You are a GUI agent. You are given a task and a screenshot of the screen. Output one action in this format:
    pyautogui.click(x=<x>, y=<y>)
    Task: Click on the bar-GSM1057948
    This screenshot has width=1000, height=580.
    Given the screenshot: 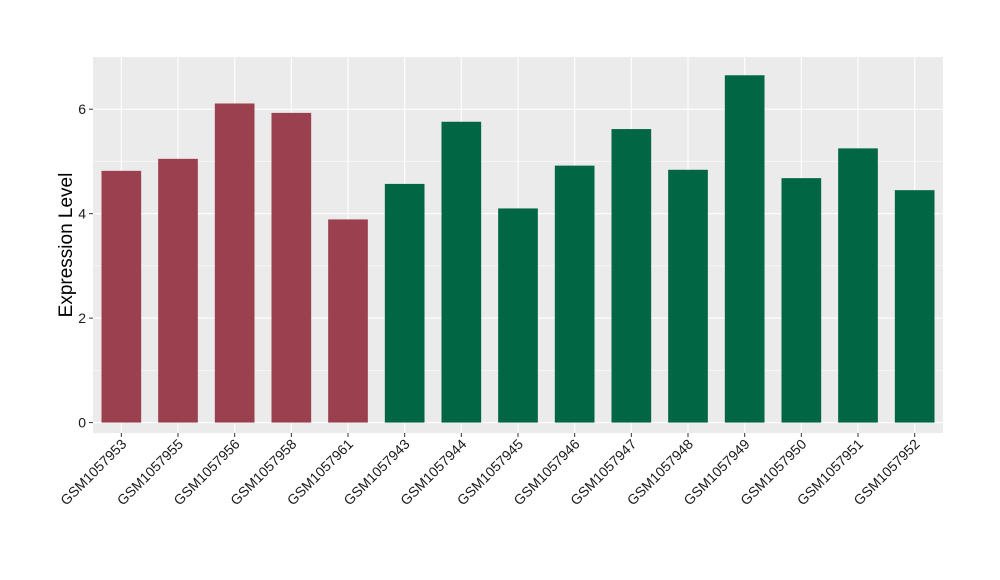 What is the action you would take?
    pyautogui.click(x=688, y=296)
    